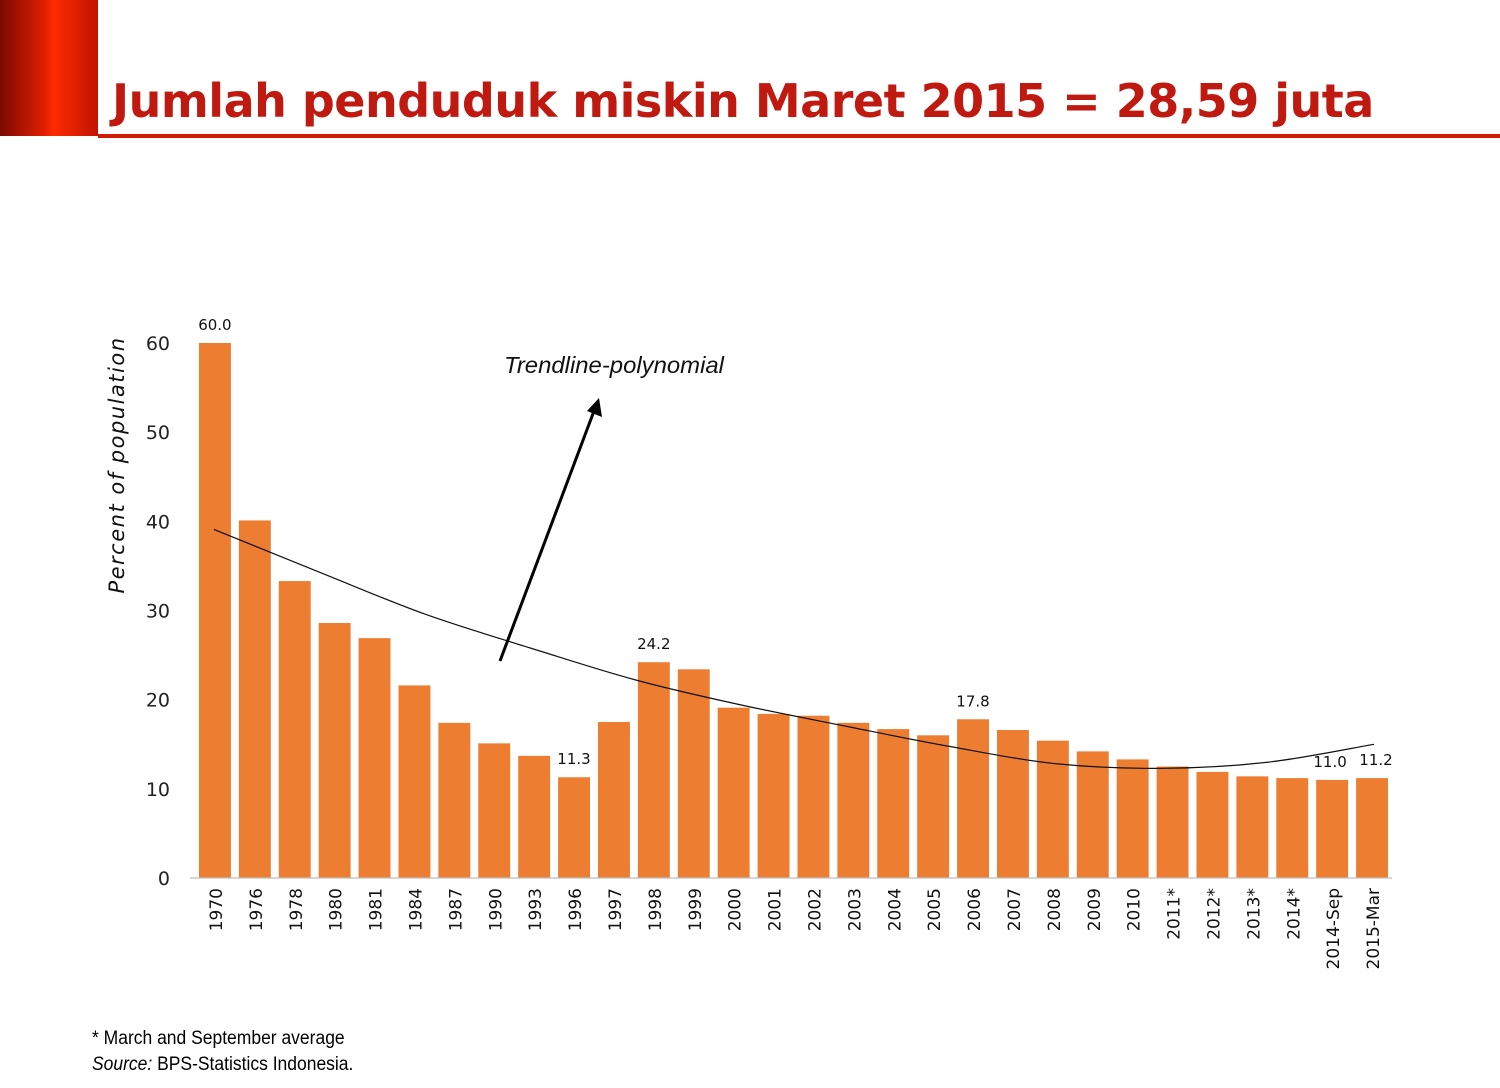 Image resolution: width=1500 pixels, height=1088 pixels. Describe the element at coordinates (656, 909) in the screenshot. I see `x-tick-label-1998: 1998` at that location.